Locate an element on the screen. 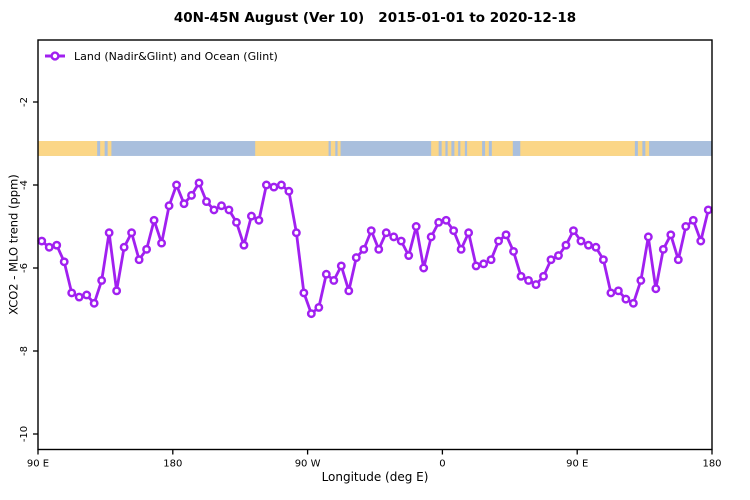 The image size is (750, 500). x-tick-label: 0 is located at coordinates (442, 464).